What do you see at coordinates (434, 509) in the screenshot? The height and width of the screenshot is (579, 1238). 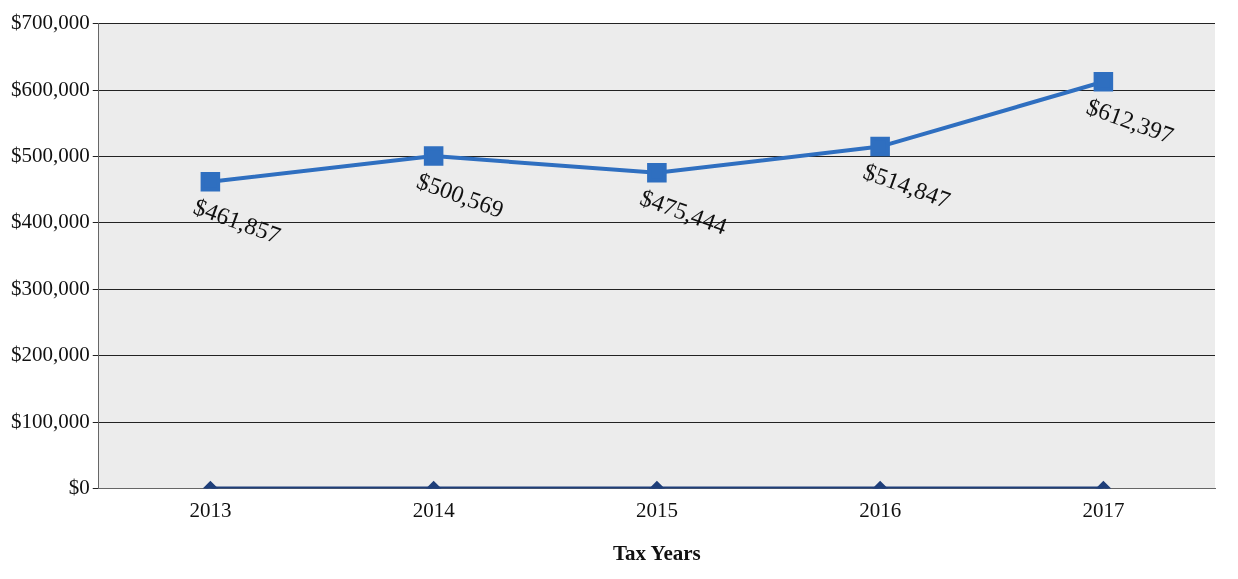 I see `x-tick-label: 2014` at bounding box center [434, 509].